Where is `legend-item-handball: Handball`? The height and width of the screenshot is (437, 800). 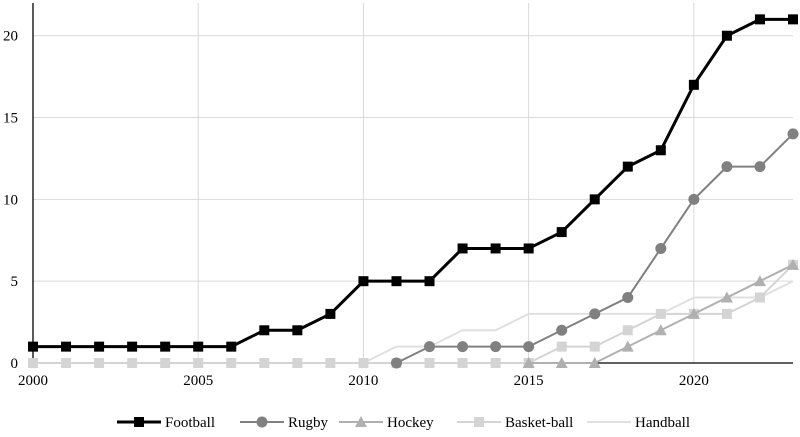 legend-item-handball: Handball is located at coordinates (638, 423).